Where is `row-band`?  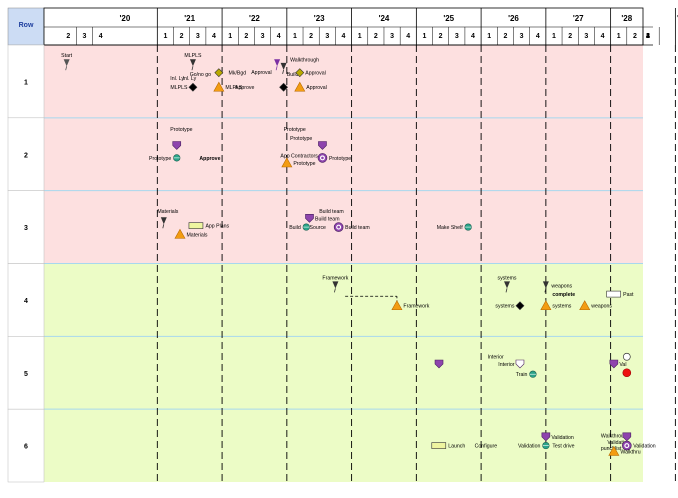
row-band is located at coordinates (343, 300).